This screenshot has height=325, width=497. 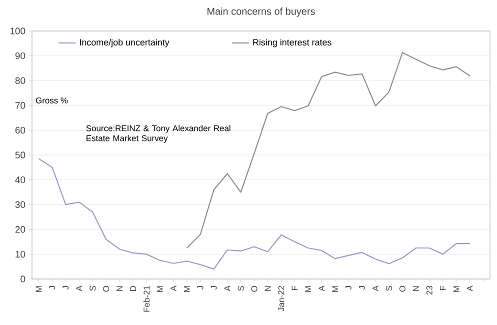 What do you see at coordinates (20, 105) in the screenshot?
I see `y-tick-label: 70` at bounding box center [20, 105].